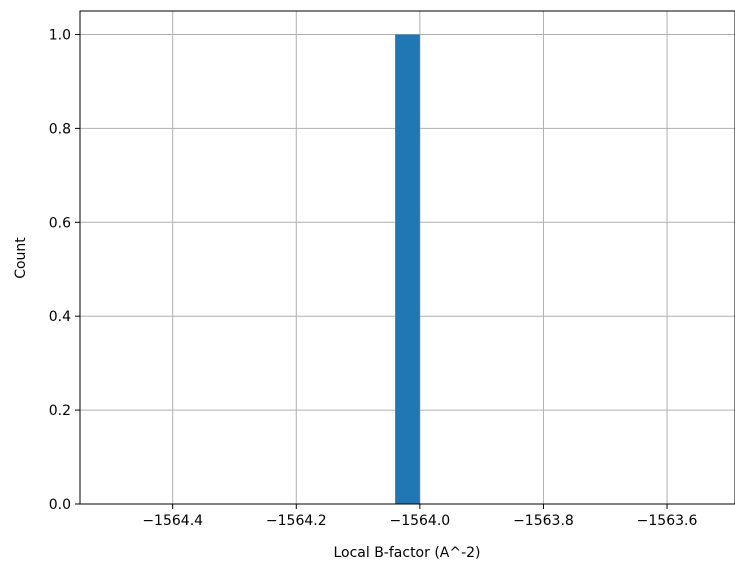 This screenshot has height=565, width=735. I want to click on x-tick-label: −1564.2, so click(296, 521).